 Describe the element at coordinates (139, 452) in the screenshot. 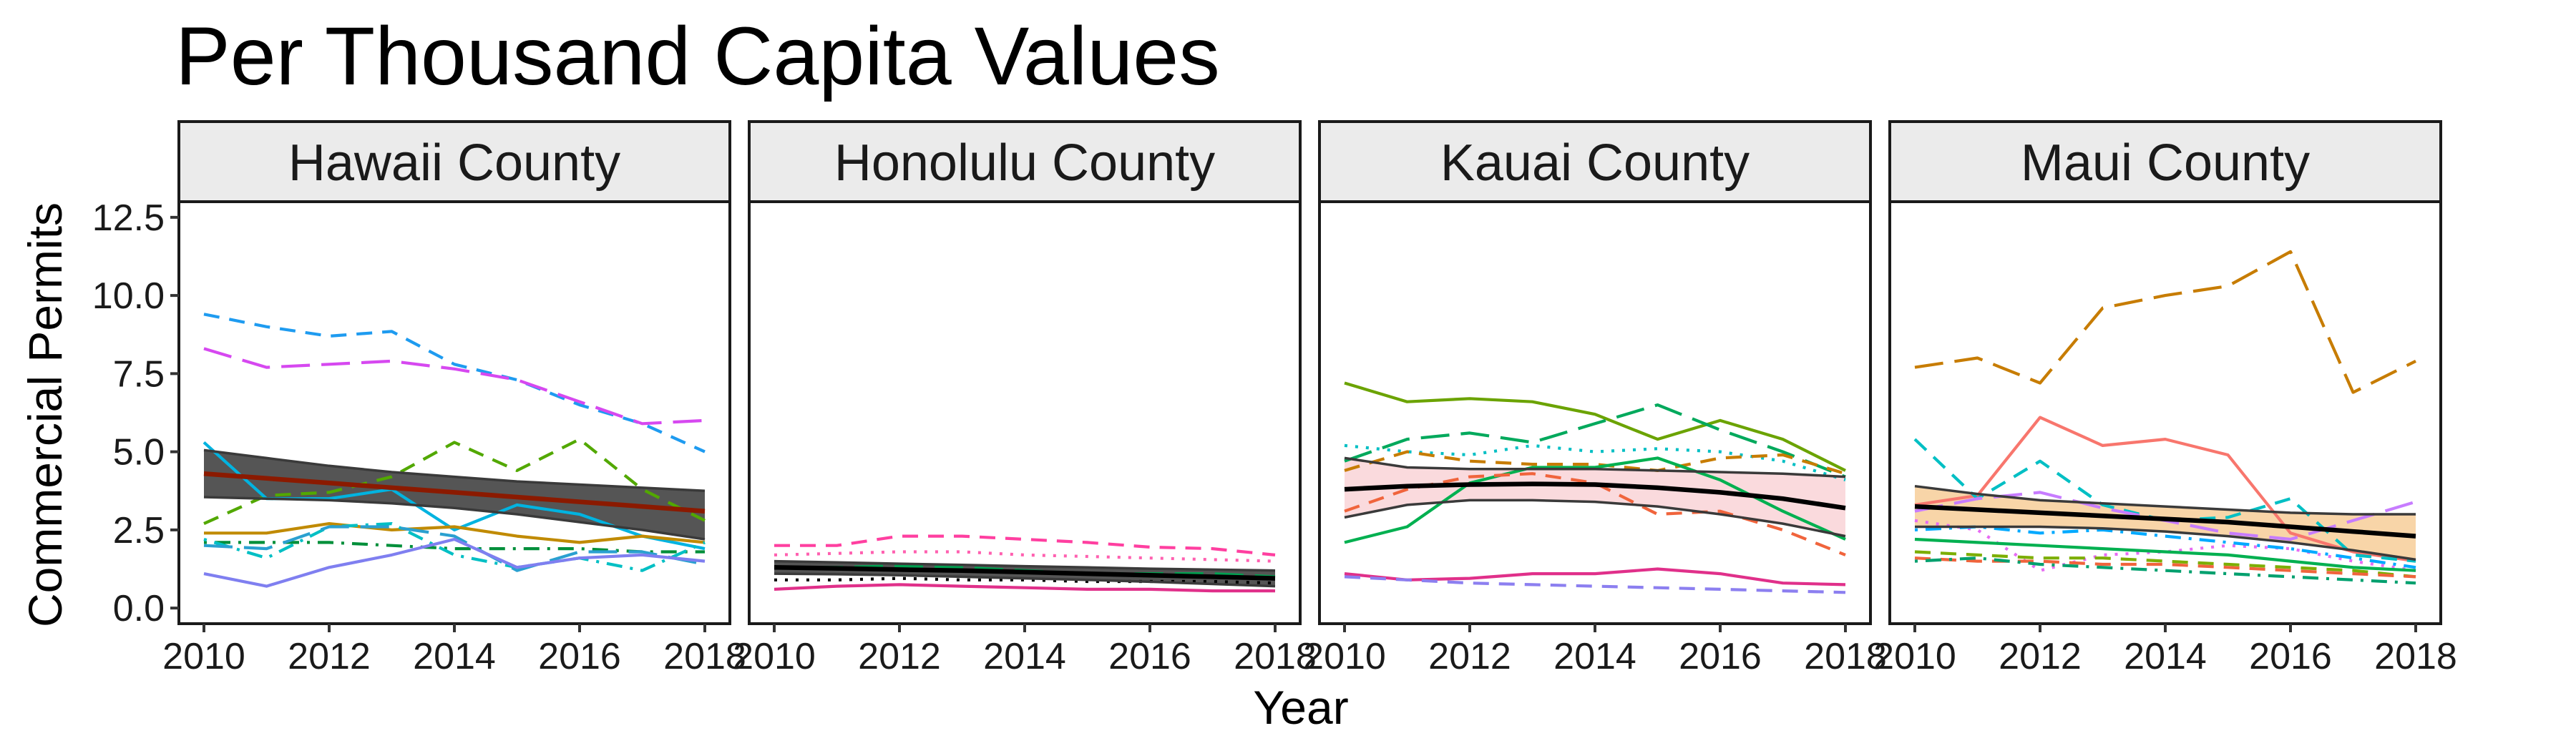

I see `y-tick-label: 5.0` at that location.